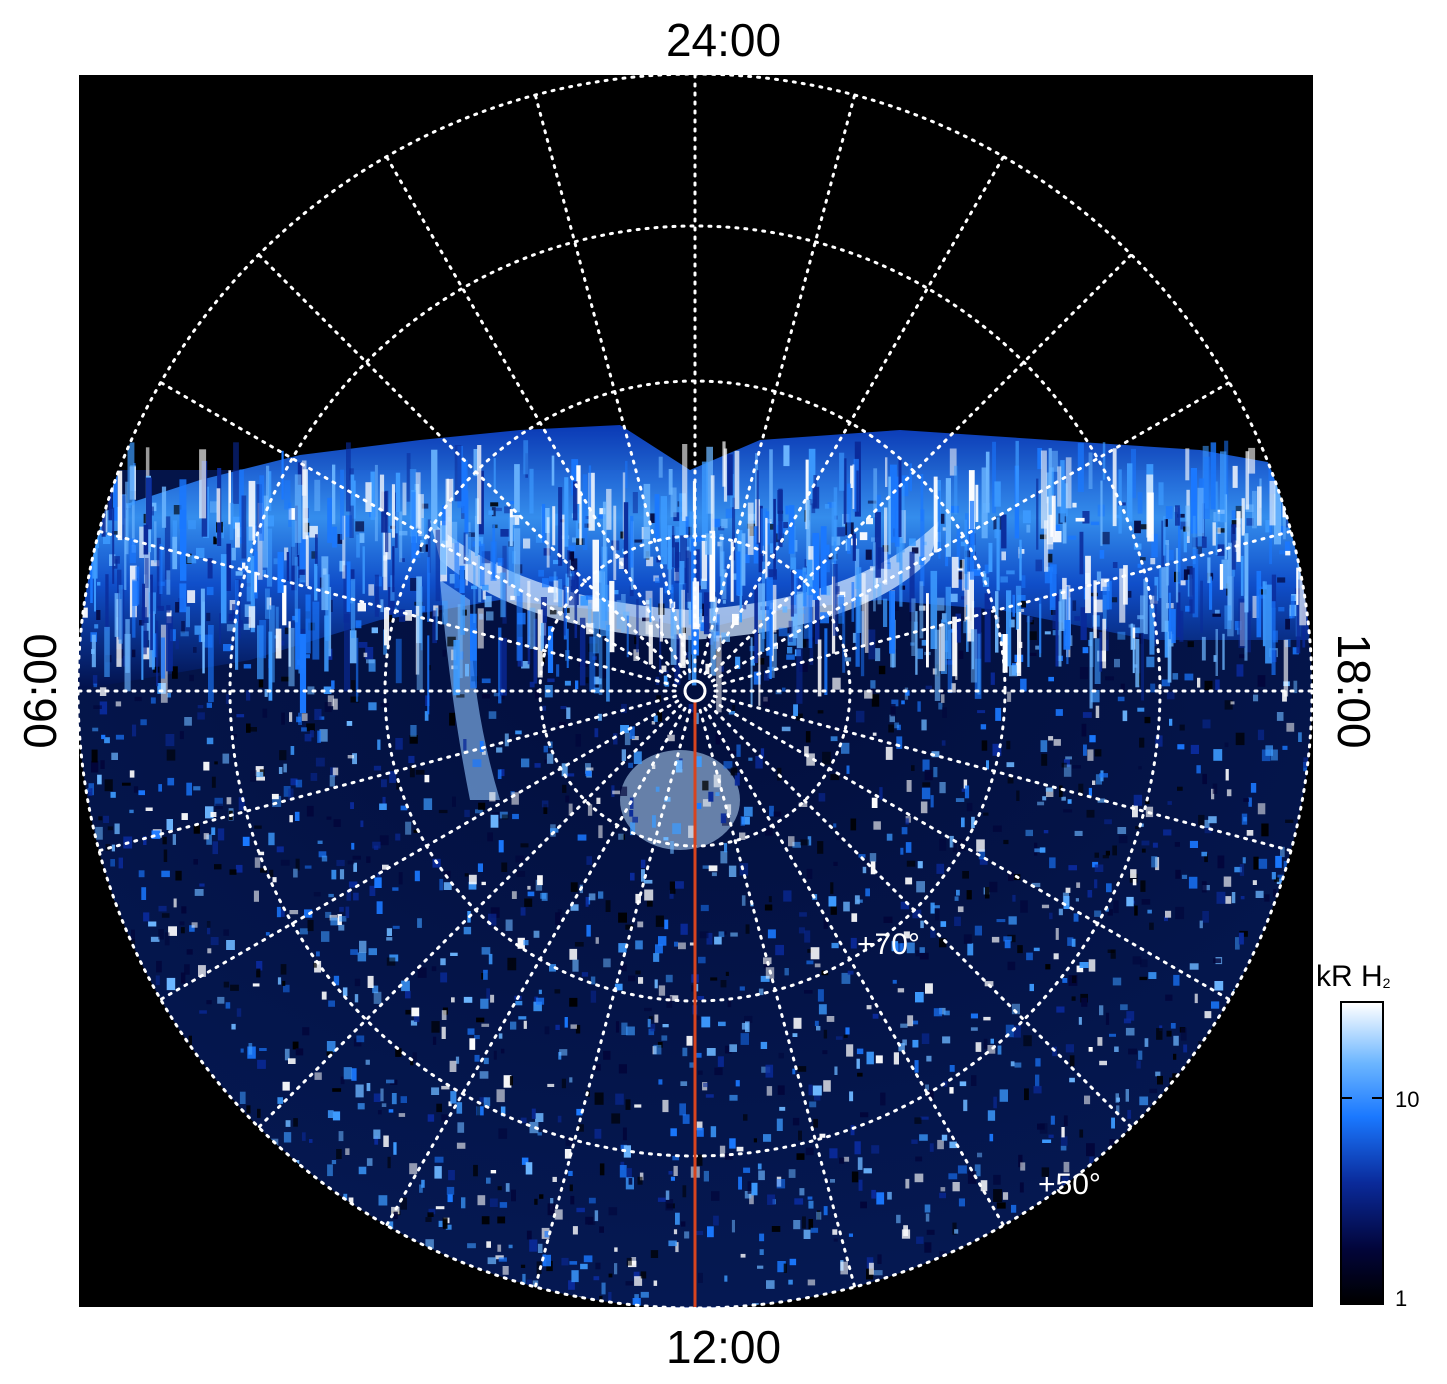 The image size is (1447, 1384). Describe the element at coordinates (1354, 691) in the screenshot. I see `local-time-18-label: 18:00` at that location.